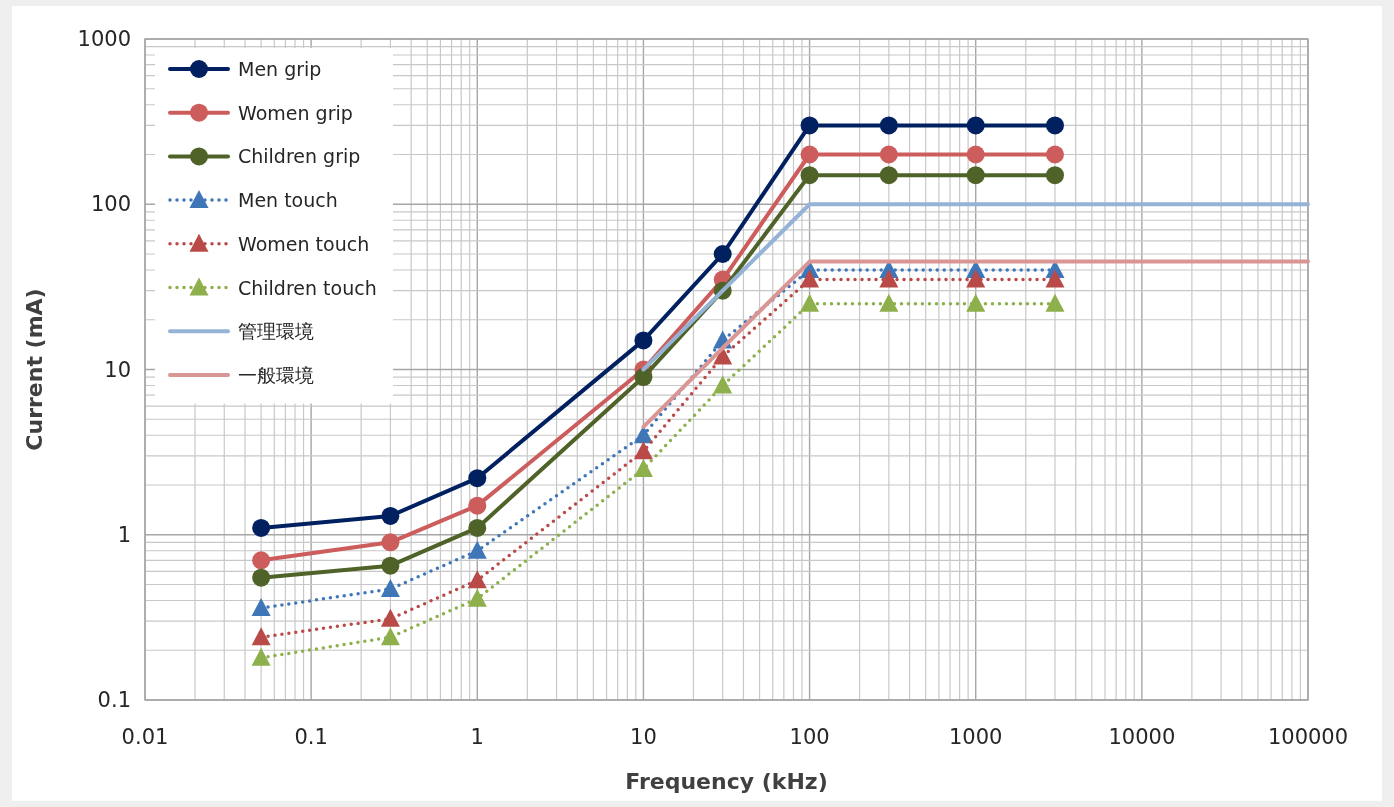 This screenshot has width=1394, height=807. Describe the element at coordinates (276, 331) in the screenshot. I see `legend-label: 管理環境` at that location.